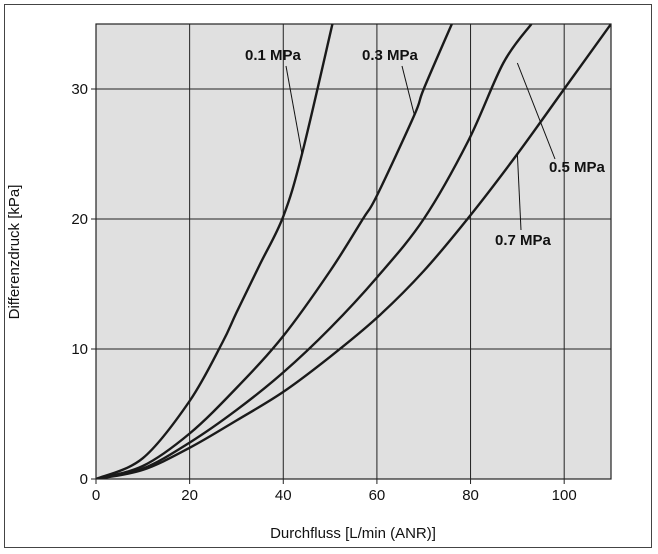 The height and width of the screenshot is (554, 658). Describe the element at coordinates (79, 89) in the screenshot. I see `y-tick-label: 30` at that location.